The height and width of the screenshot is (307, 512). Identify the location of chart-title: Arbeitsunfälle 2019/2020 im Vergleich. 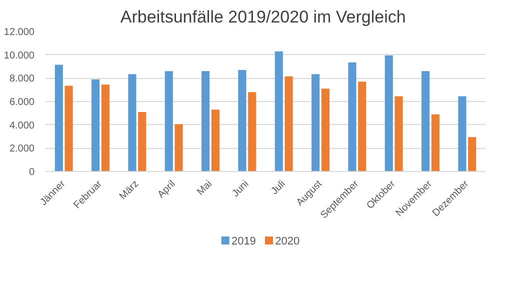
(263, 17).